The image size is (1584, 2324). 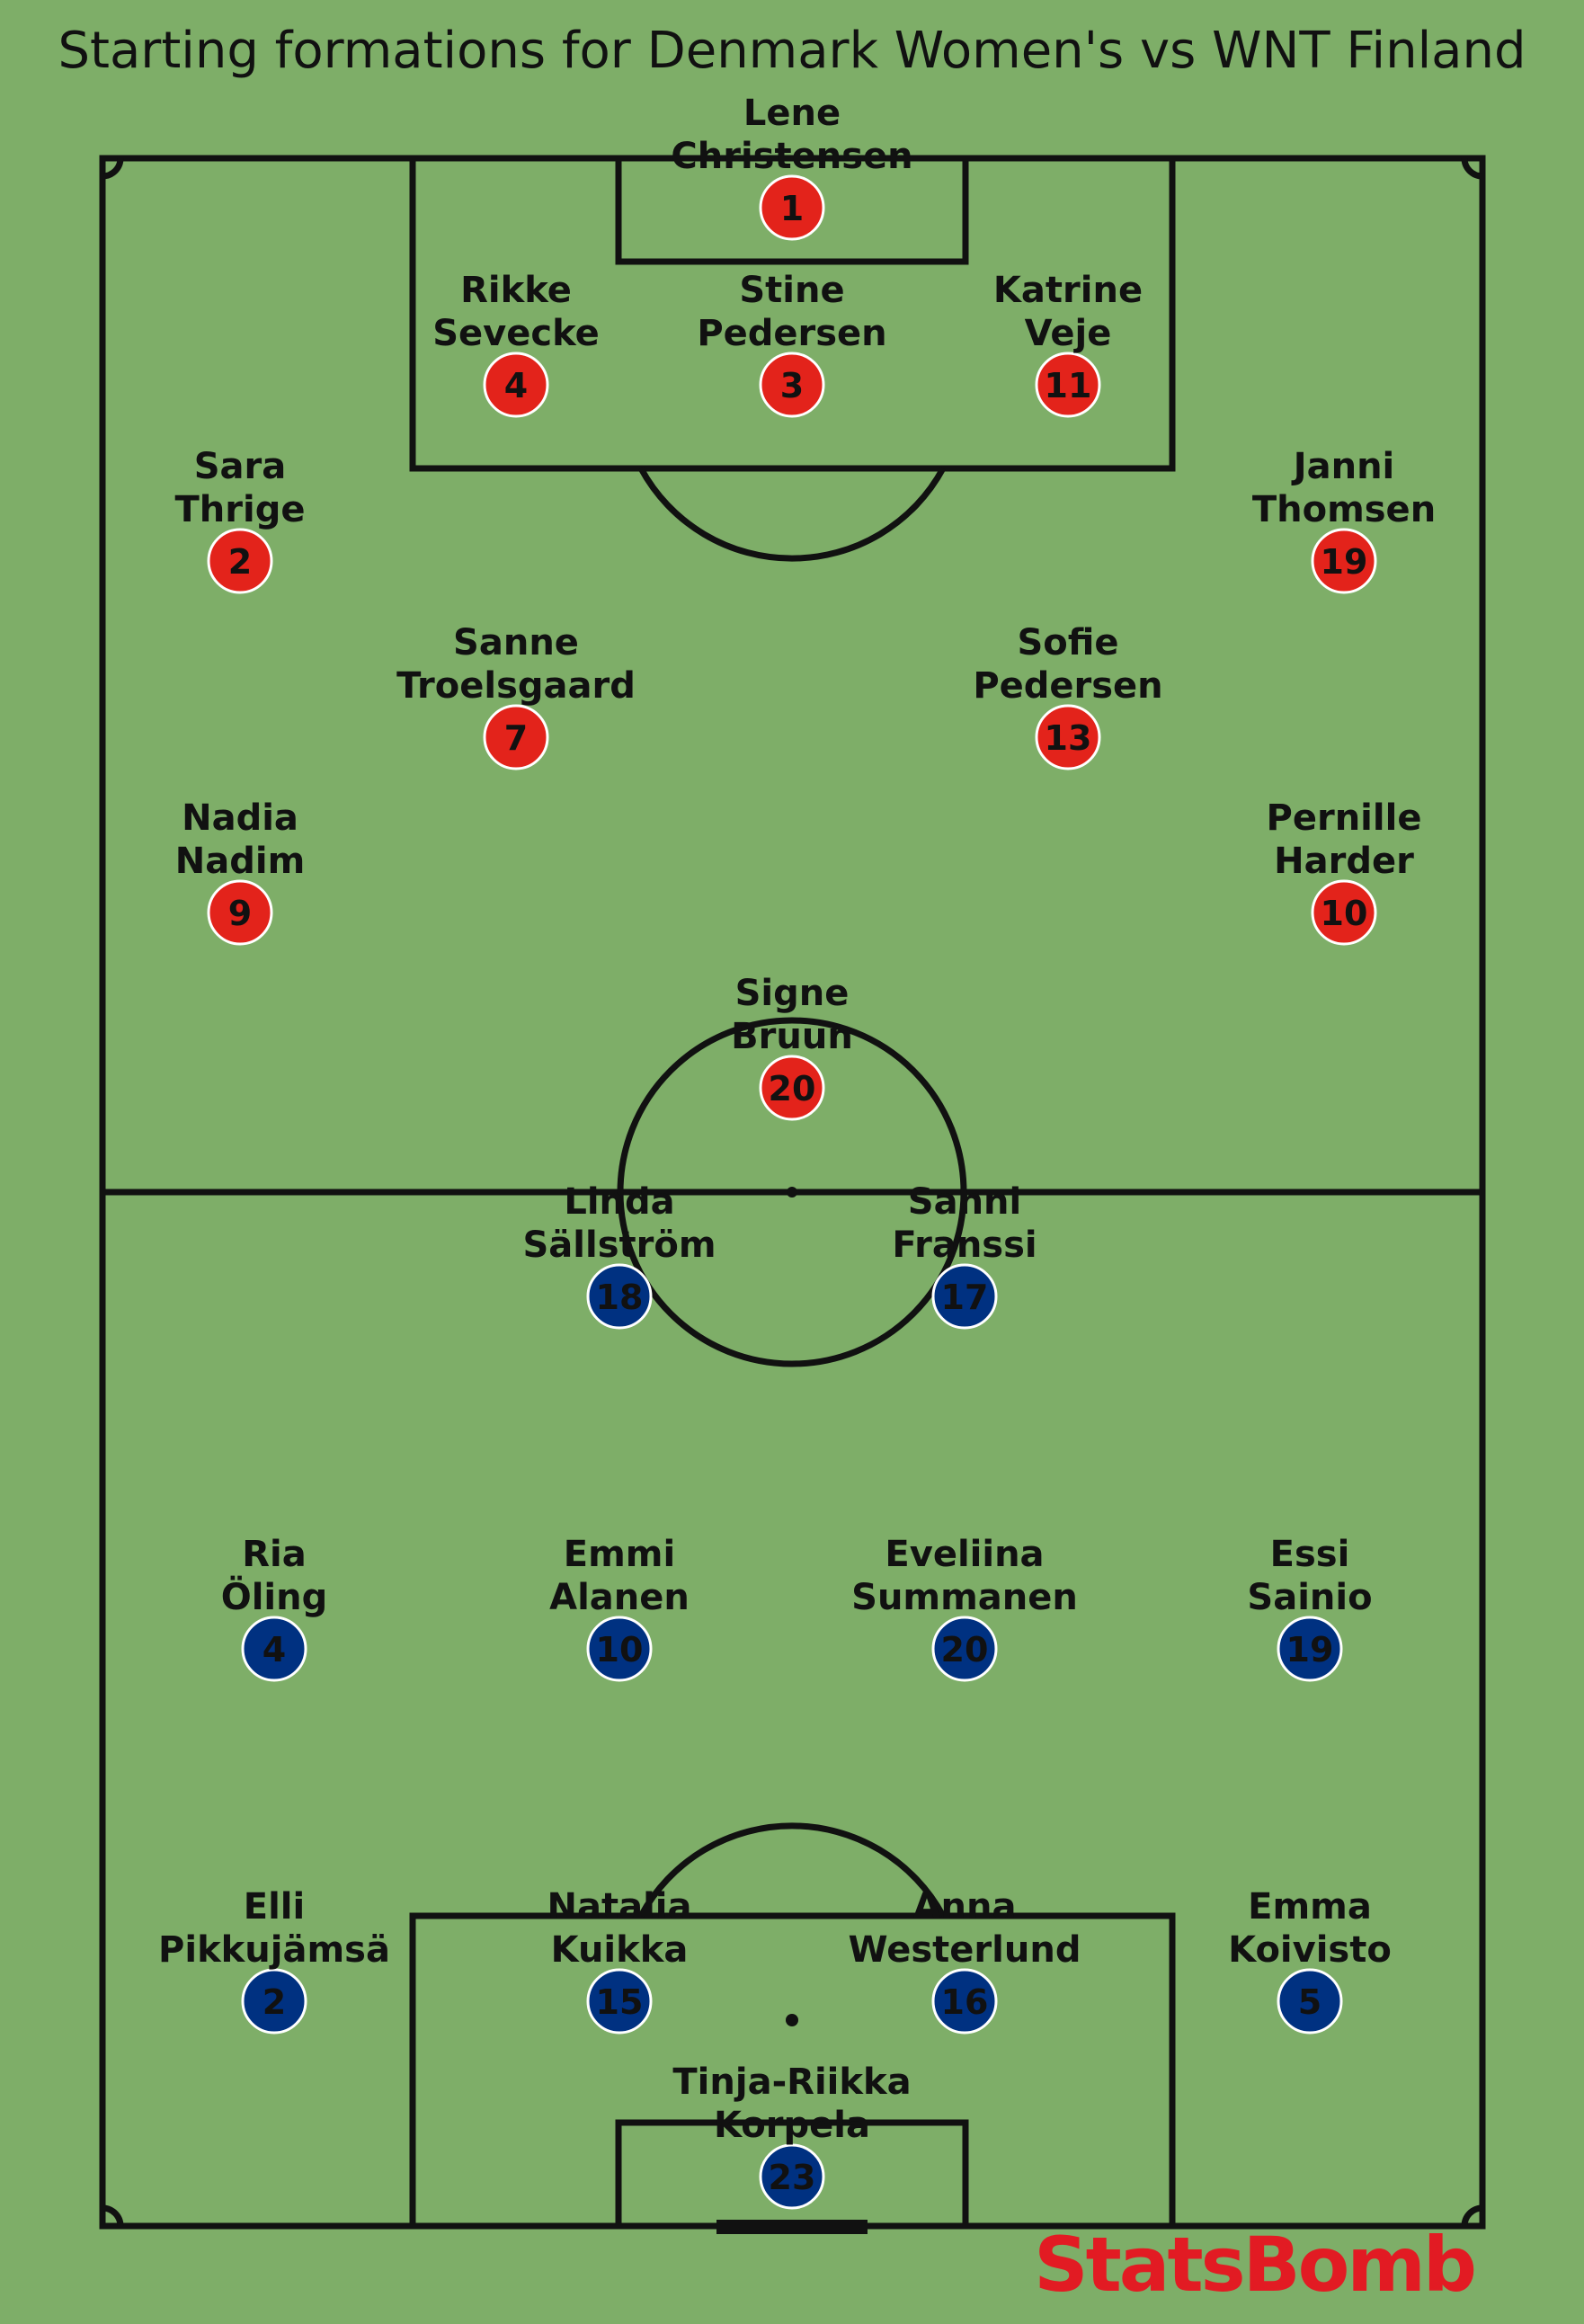 I want to click on player-name-line: Sainio, so click(x=1309, y=1597).